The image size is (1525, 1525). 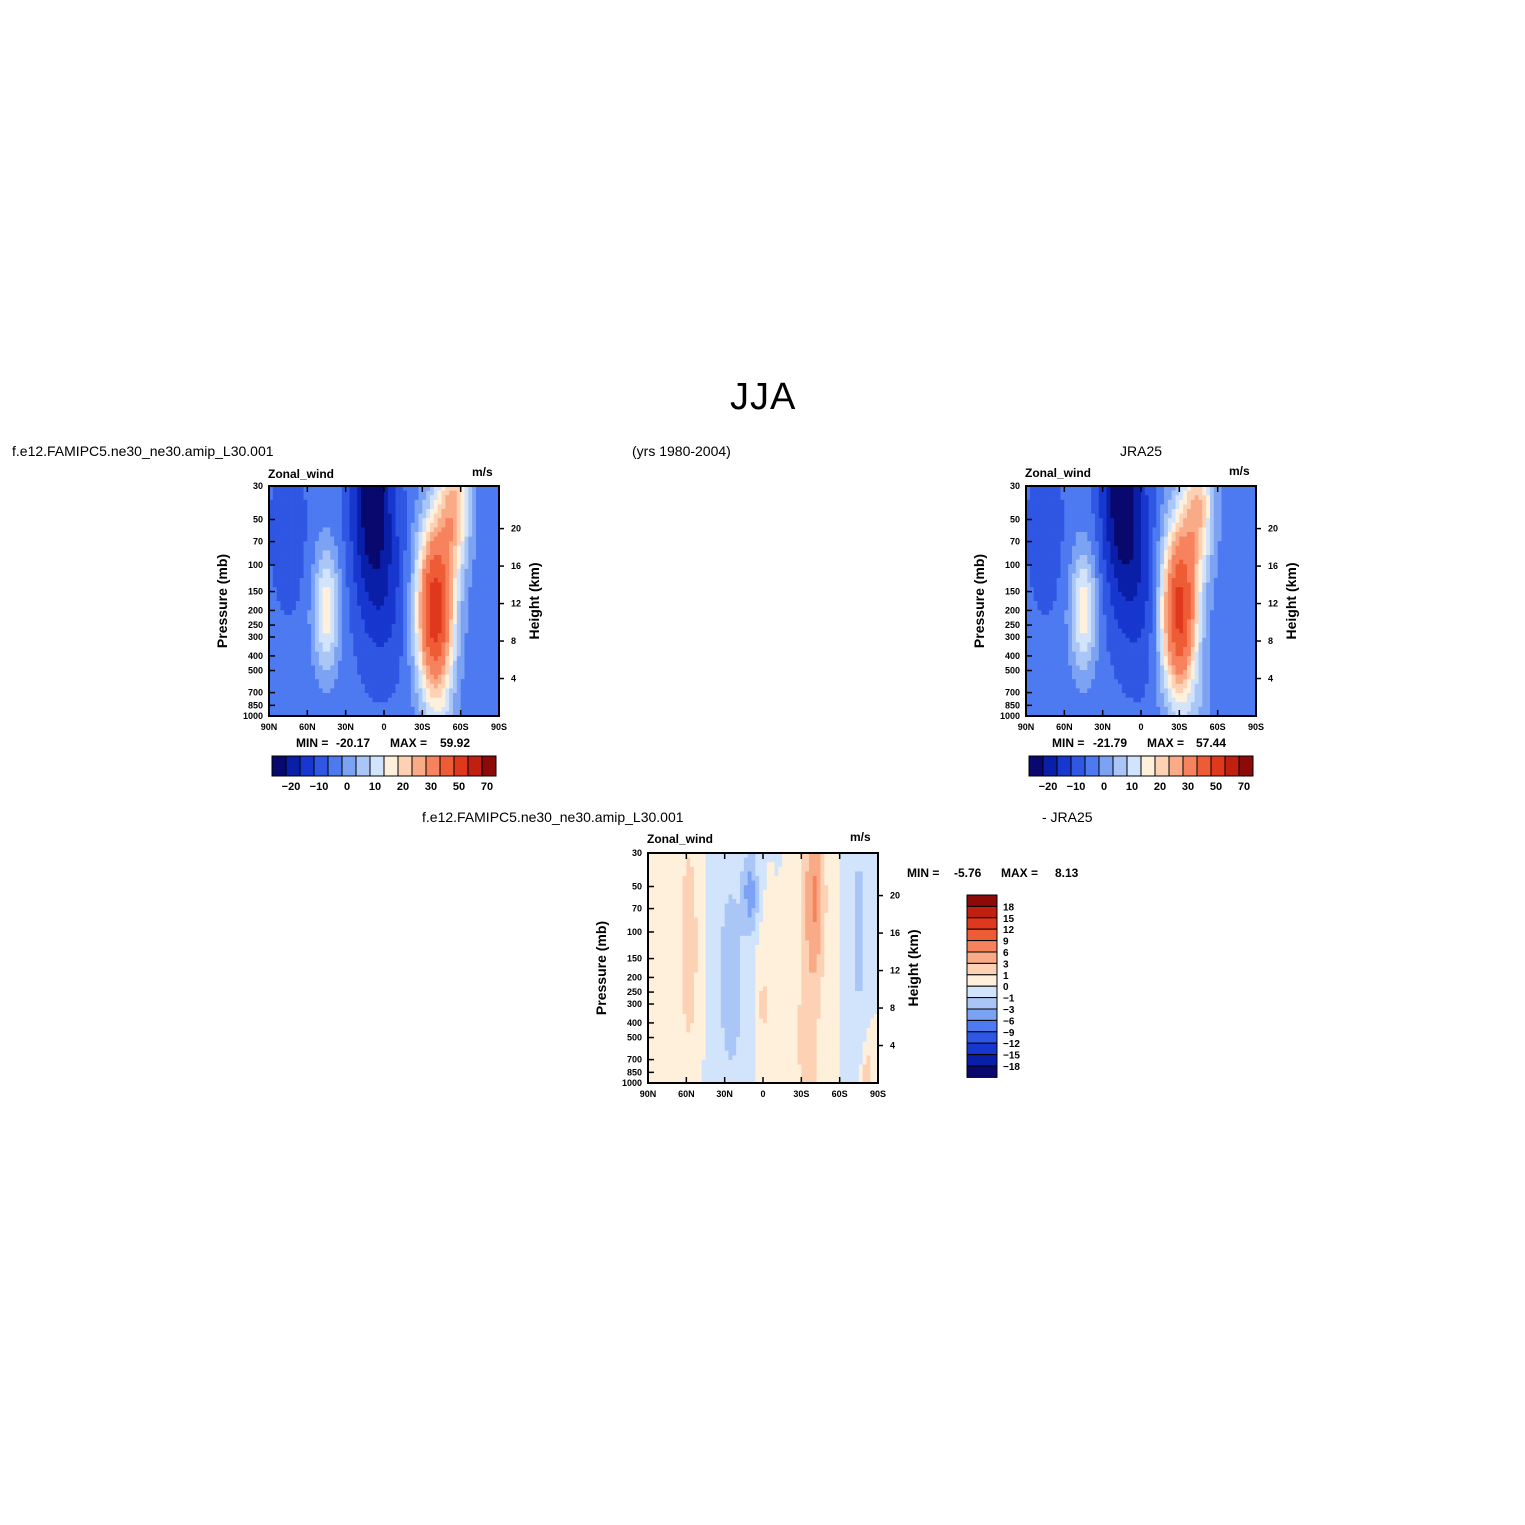 I want to click on panel-model-colorbar-swatch, so click(x=377, y=766).